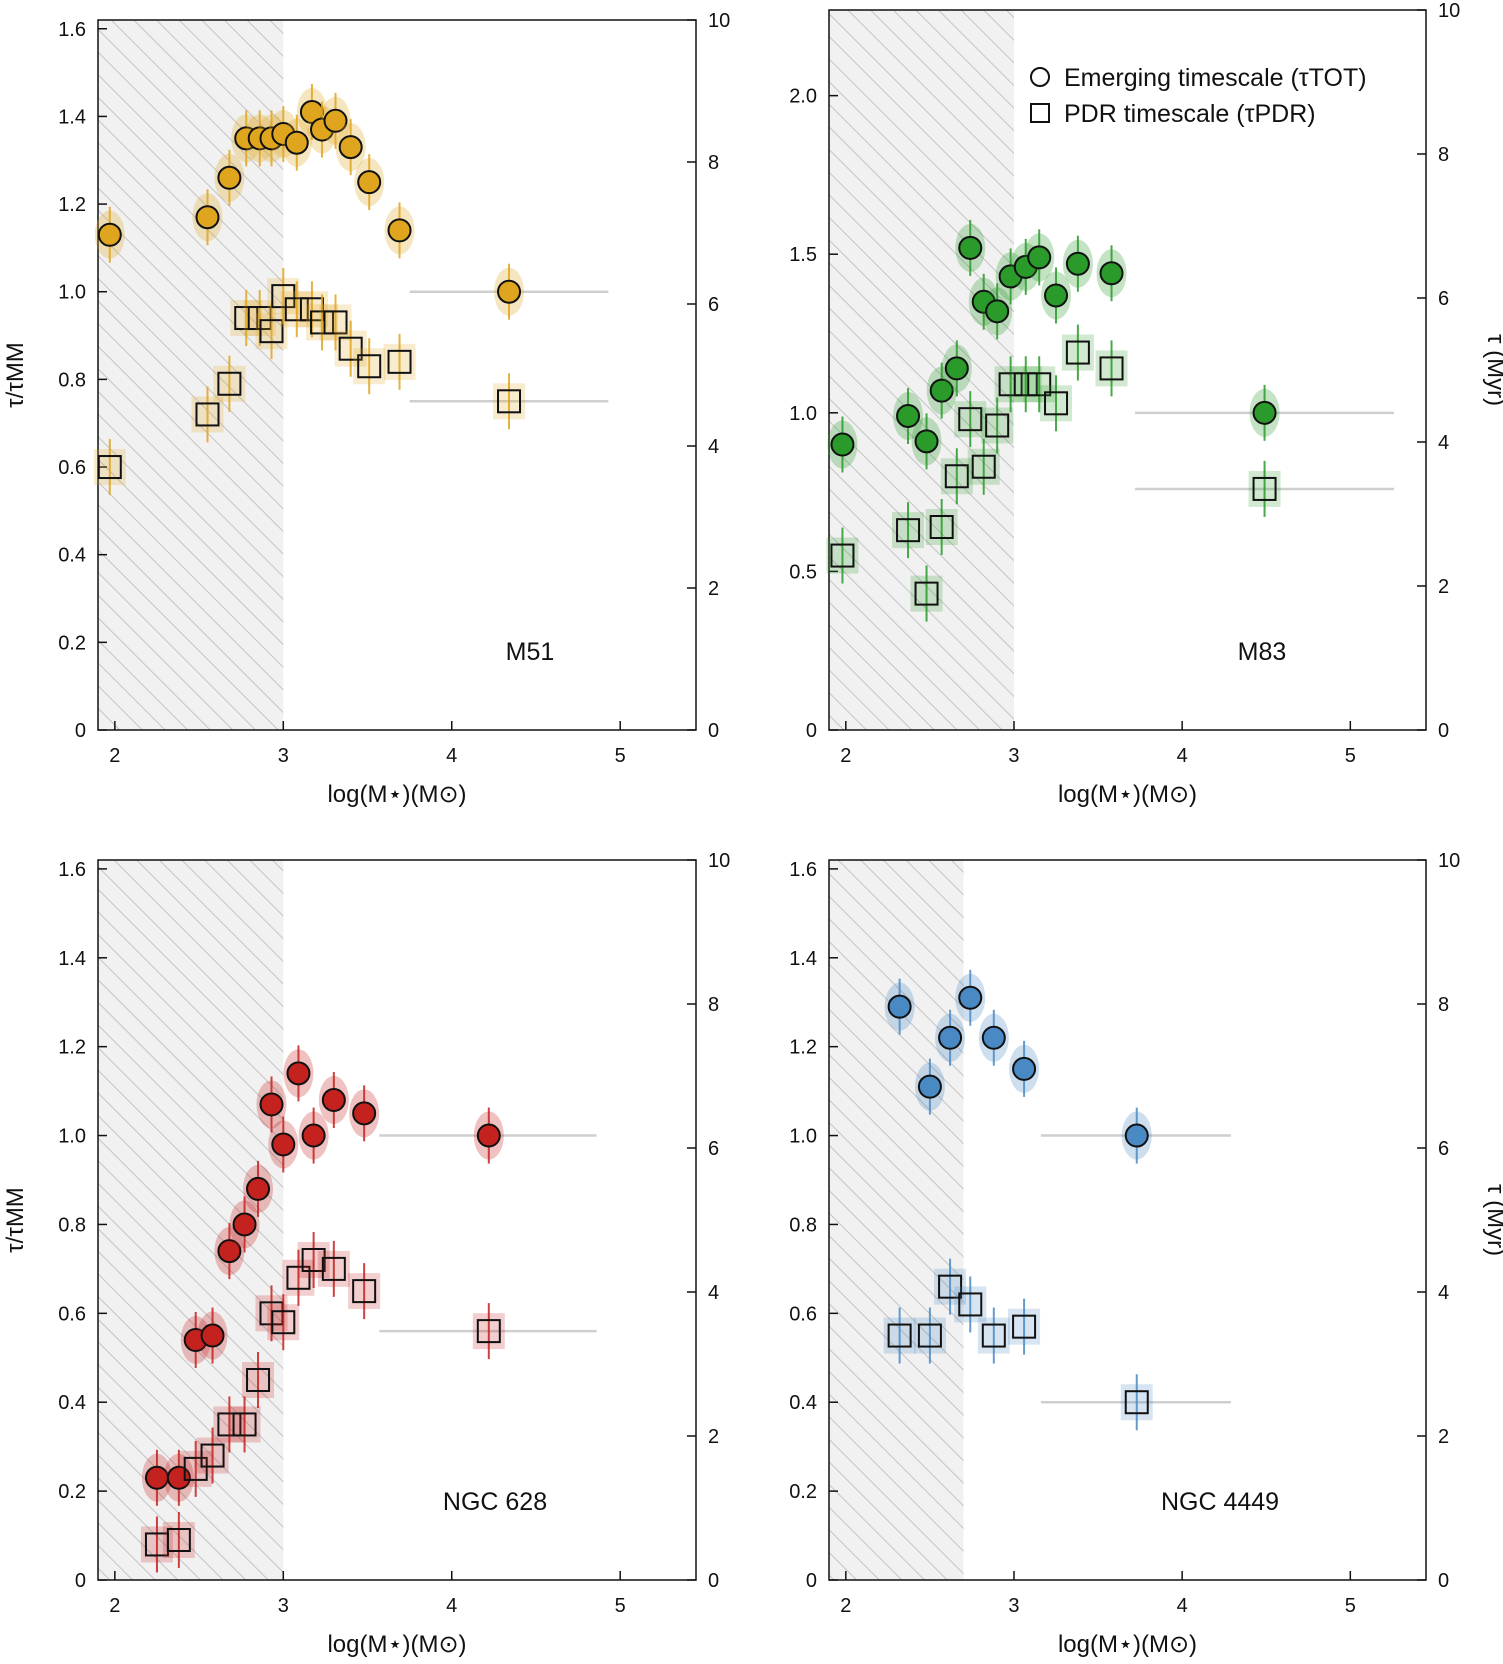 Image resolution: width=1503 pixels, height=1664 pixels. Describe the element at coordinates (72, 1225) in the screenshot. I see `y-tick-label: 0.8` at that location.